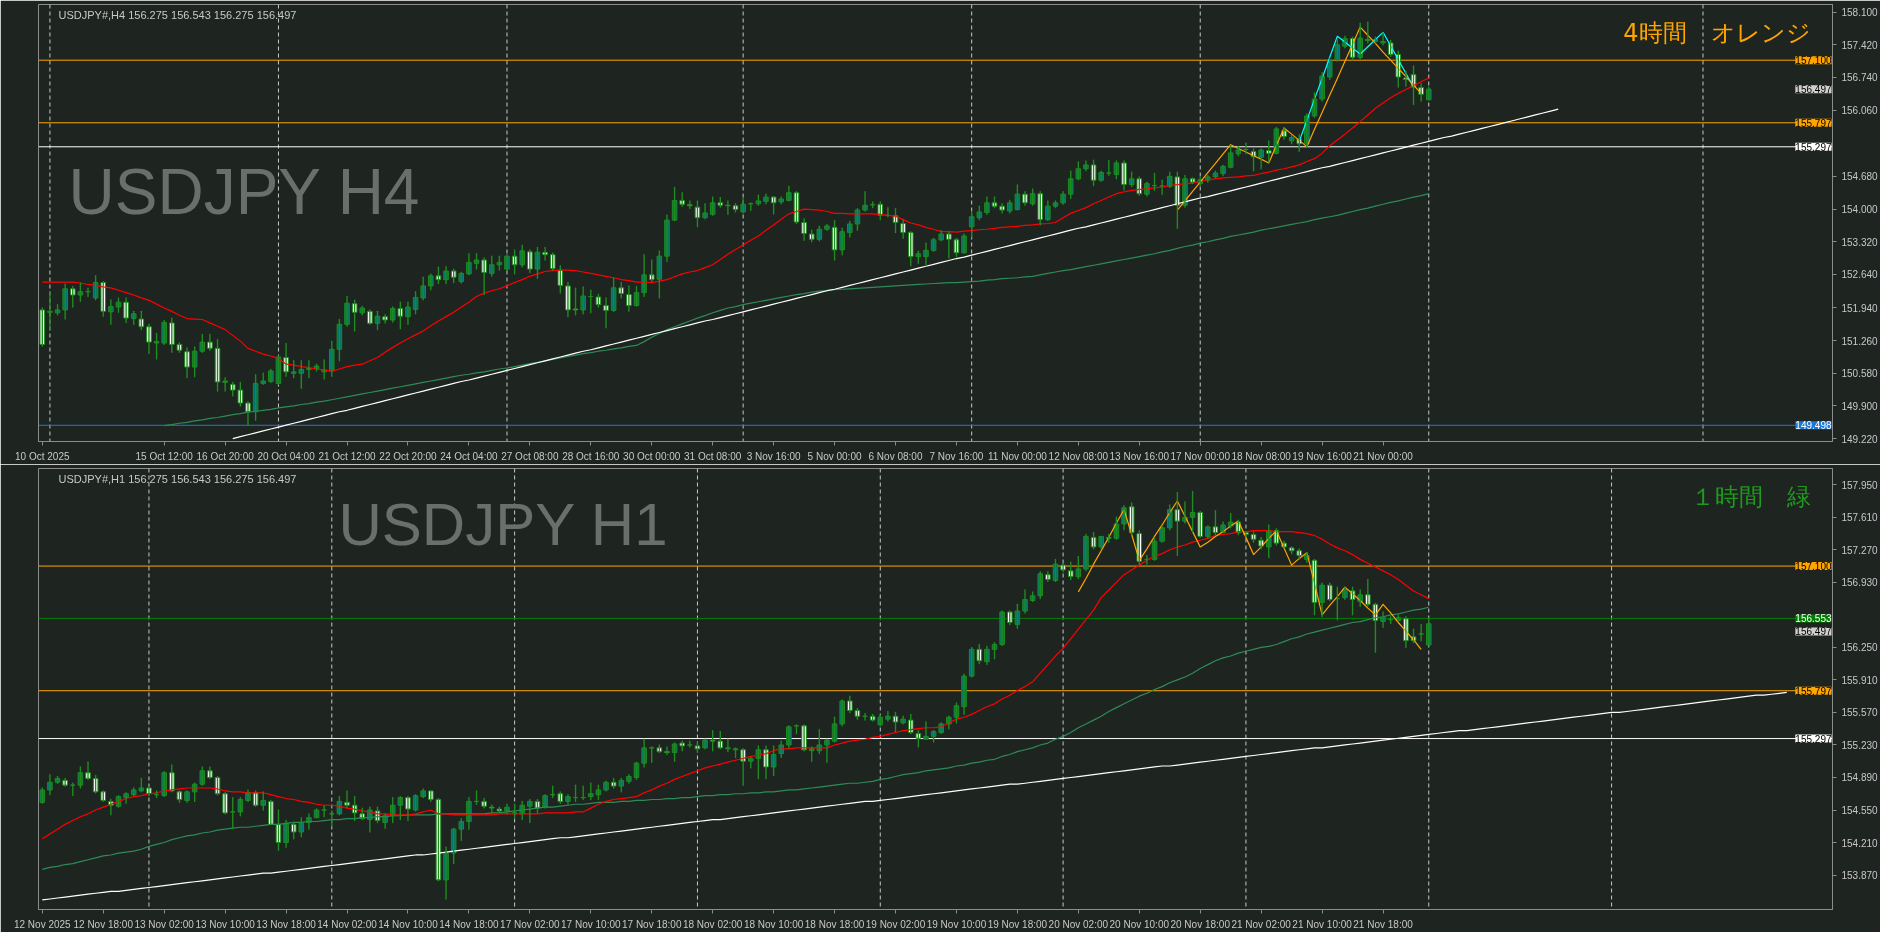 This screenshot has width=1884, height=936. Describe the element at coordinates (1860, 111) in the screenshot. I see `y-tick-label: 156.060` at that location.